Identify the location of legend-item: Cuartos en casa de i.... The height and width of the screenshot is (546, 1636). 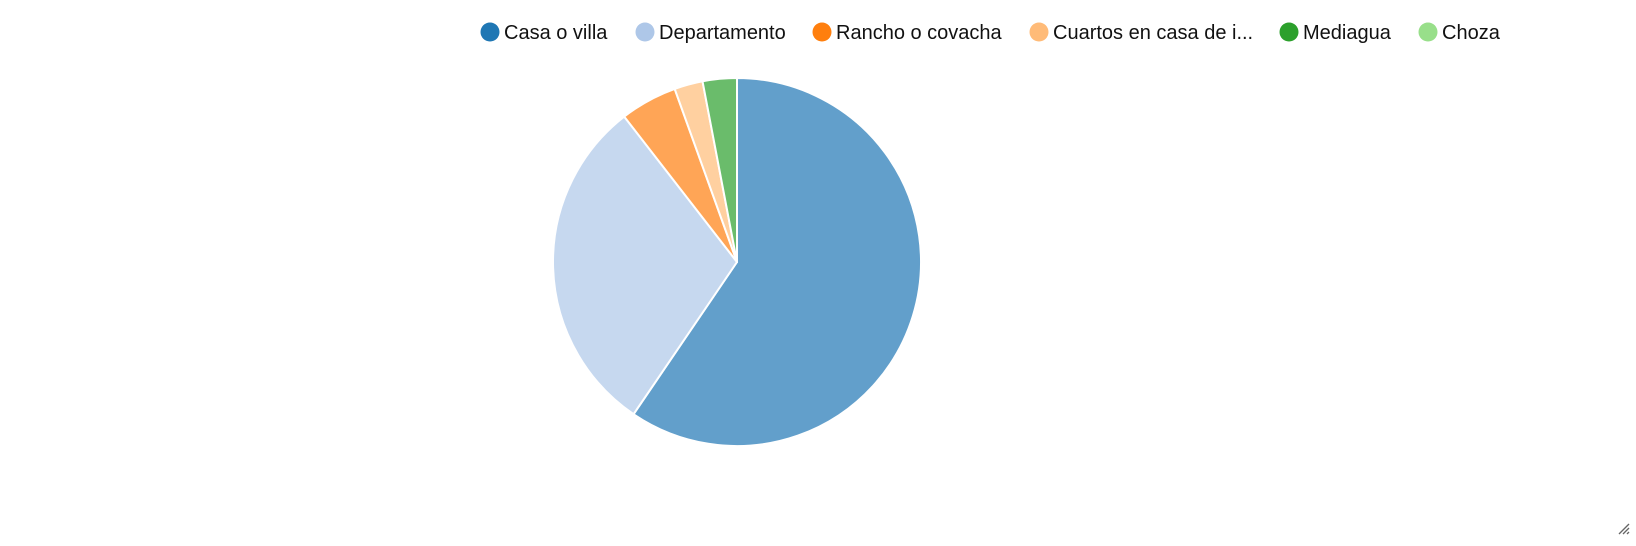
(1141, 33).